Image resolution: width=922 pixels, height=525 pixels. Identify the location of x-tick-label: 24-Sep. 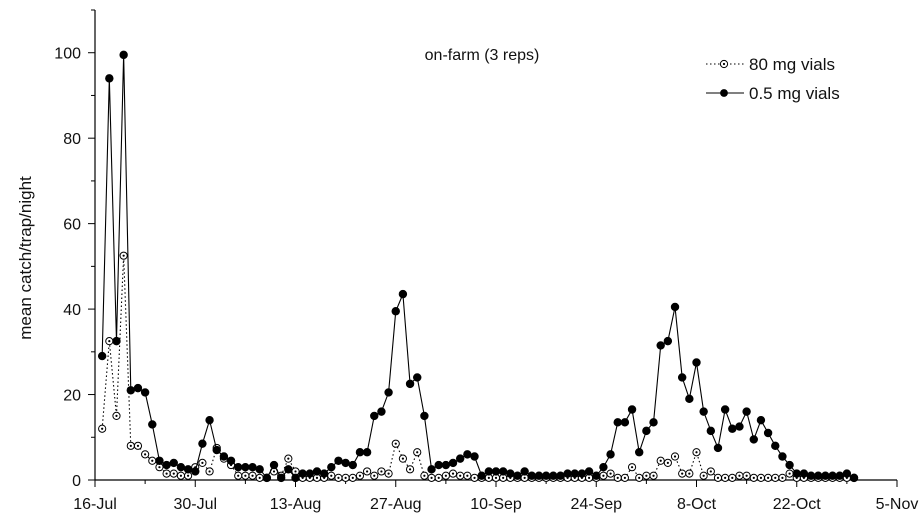
(596, 504).